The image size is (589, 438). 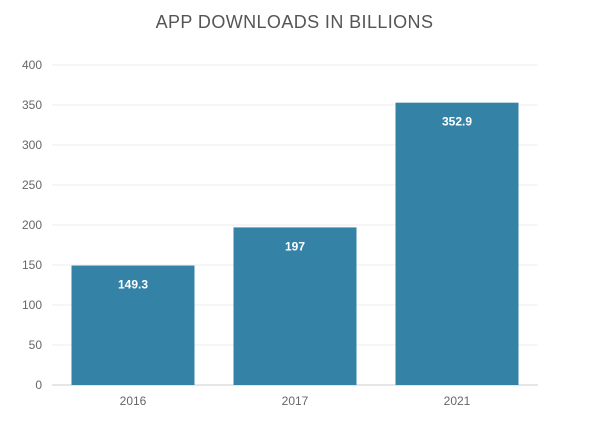 What do you see at coordinates (32, 225) in the screenshot?
I see `y-tick-label: 200` at bounding box center [32, 225].